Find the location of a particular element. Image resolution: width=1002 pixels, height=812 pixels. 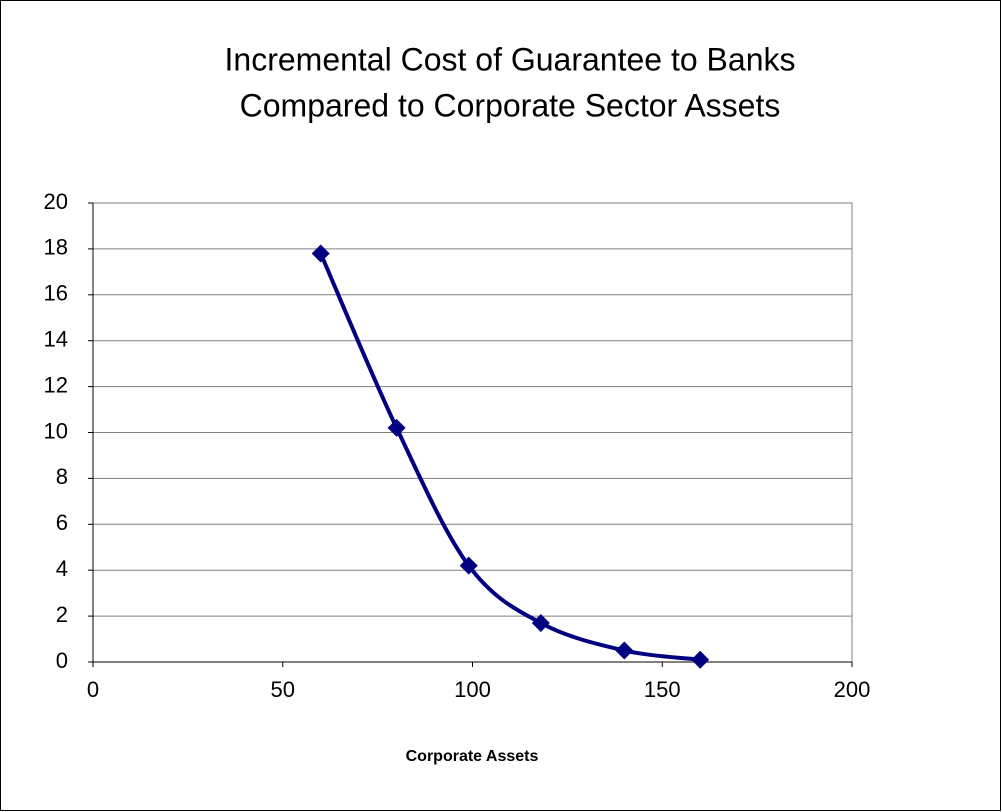

x-tick-label: 50 is located at coordinates (283, 689).